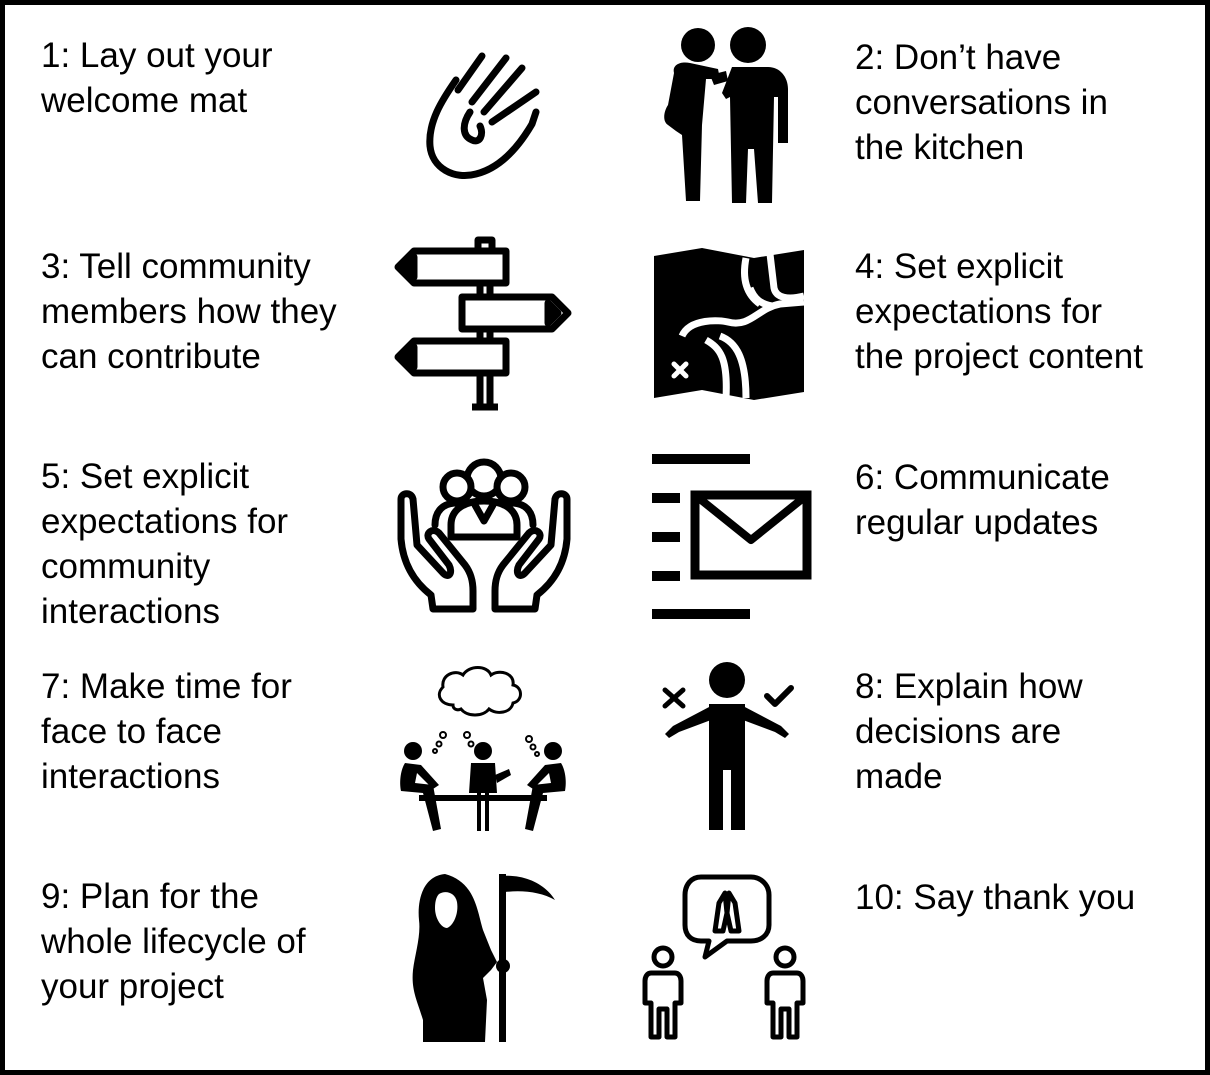 Image resolution: width=1210 pixels, height=1075 pixels. I want to click on tip-10-label: 10: Say thank you, so click(995, 897).